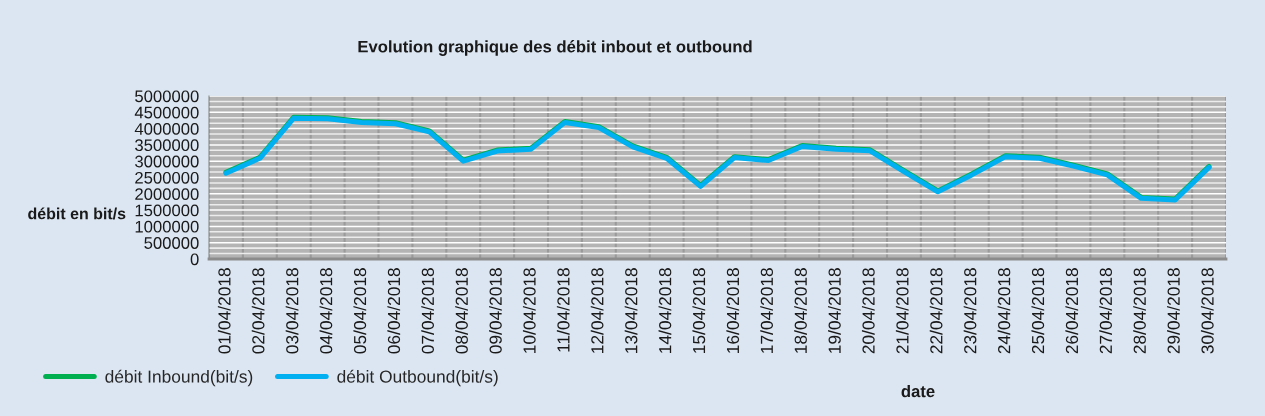 This screenshot has width=1265, height=416. What do you see at coordinates (555, 48) in the screenshot?
I see `chart-title: Evolution graphique des débit inbout et outbound` at bounding box center [555, 48].